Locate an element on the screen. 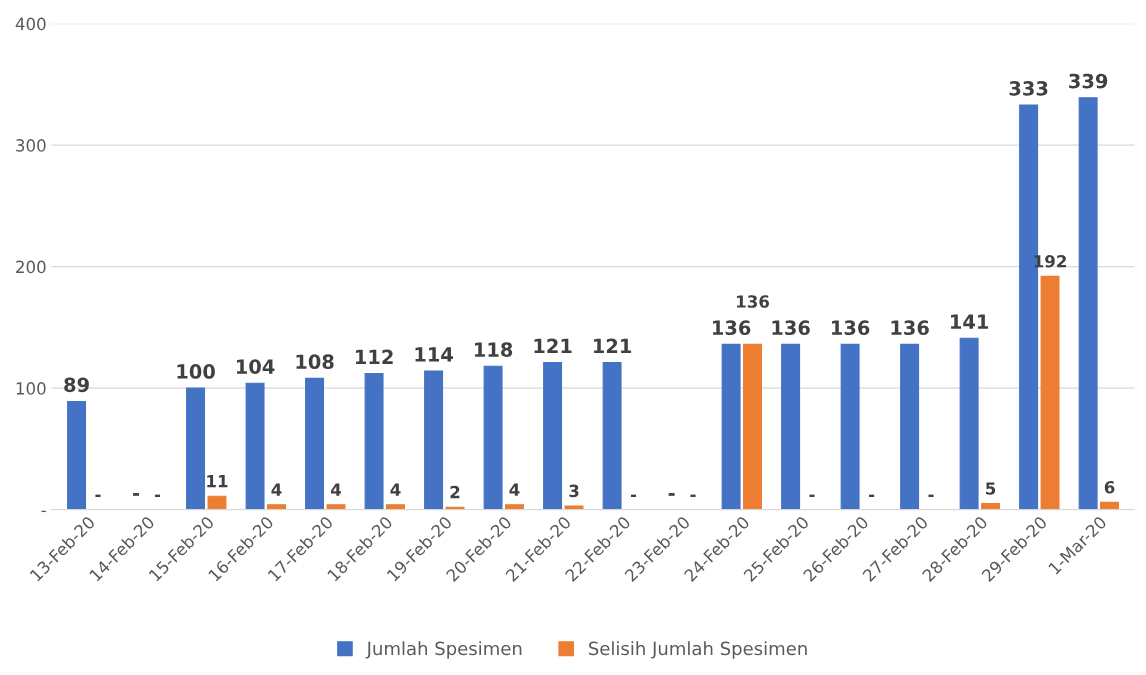  y-tick-label: 100 is located at coordinates (31, 388).